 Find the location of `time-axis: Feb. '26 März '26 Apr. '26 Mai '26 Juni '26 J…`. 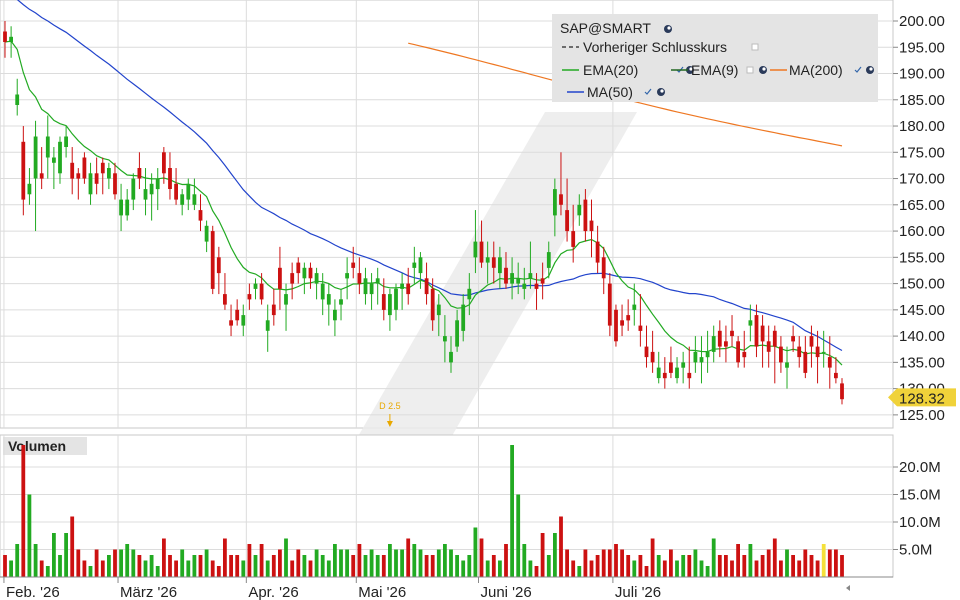

time-axis: Feb. '26 März '26 Apr. '26 Mai '26 Juni '26 J… is located at coordinates (446, 588).